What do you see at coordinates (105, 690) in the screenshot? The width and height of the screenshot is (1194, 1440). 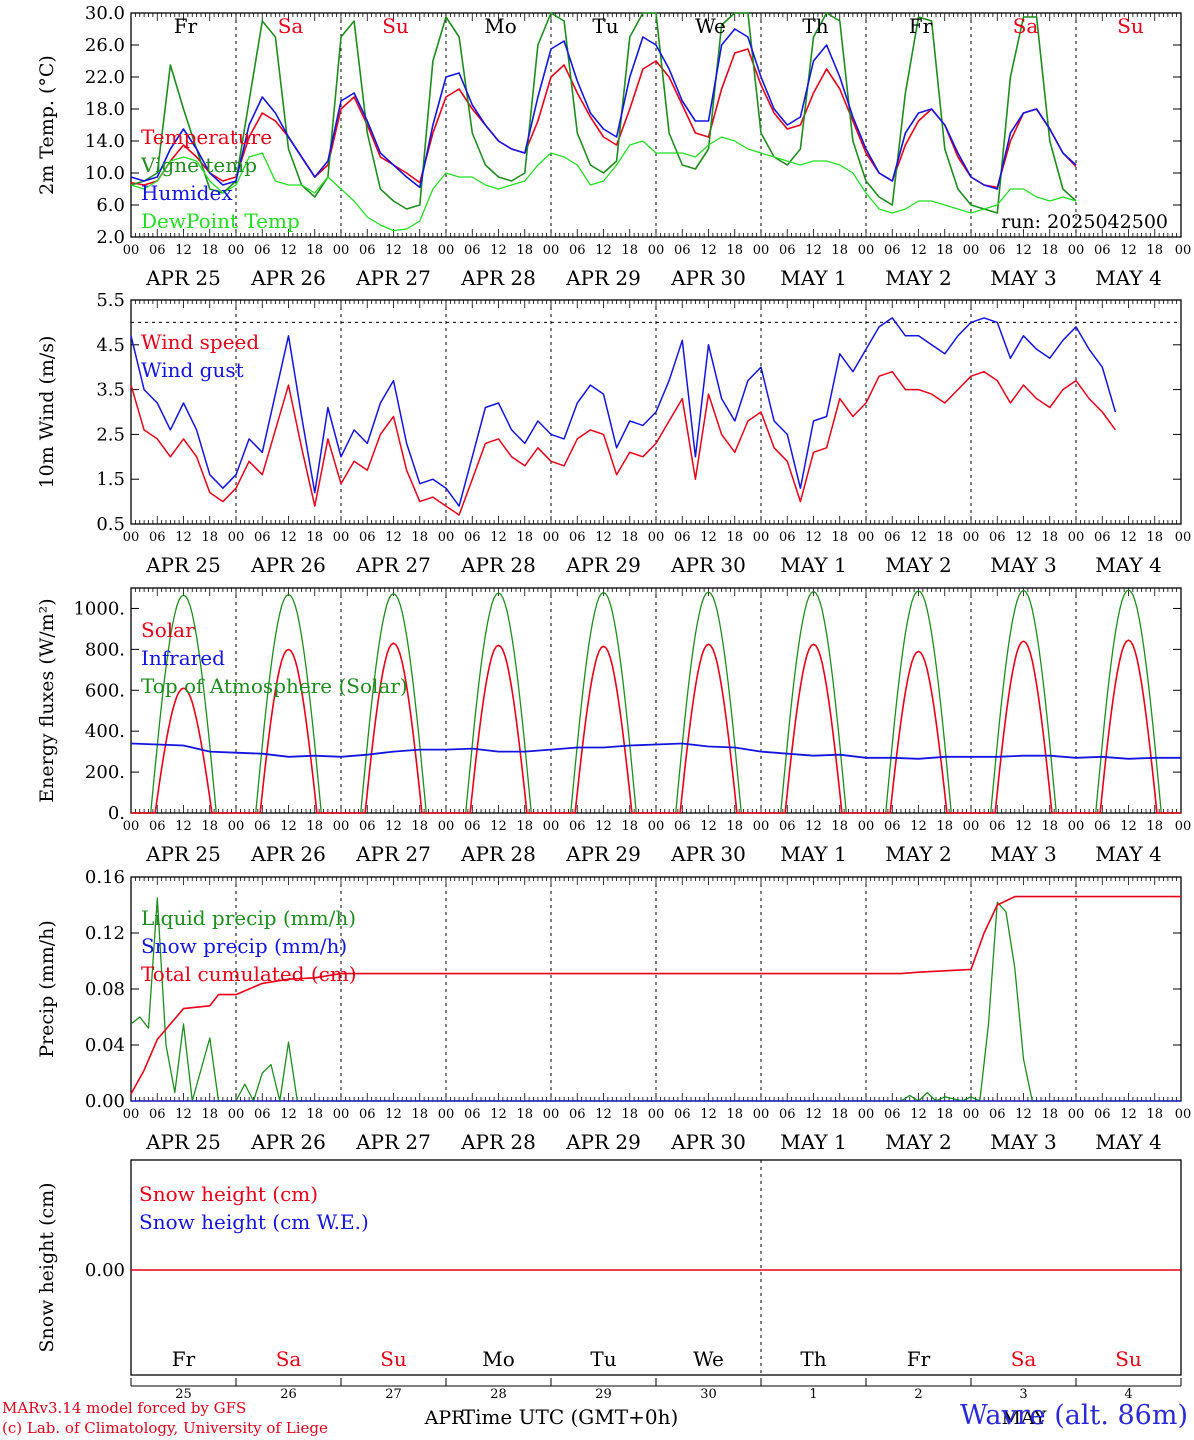 I see `y-tick-label: 600.` at bounding box center [105, 690].